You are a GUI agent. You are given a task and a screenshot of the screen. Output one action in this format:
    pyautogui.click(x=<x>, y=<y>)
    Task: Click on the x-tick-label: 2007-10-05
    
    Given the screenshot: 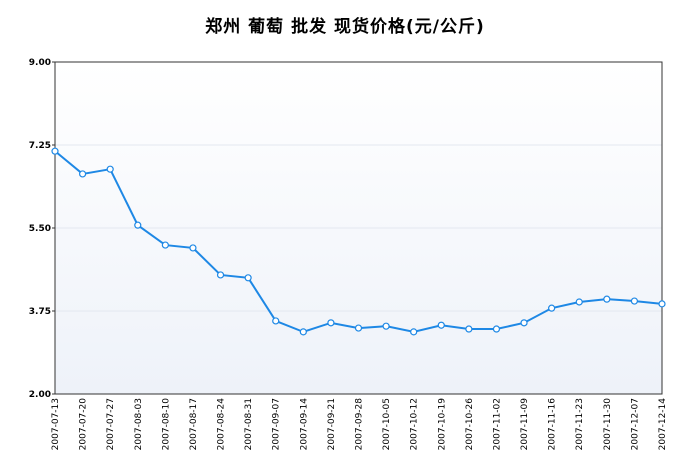 What is the action you would take?
    pyautogui.click(x=387, y=424)
    